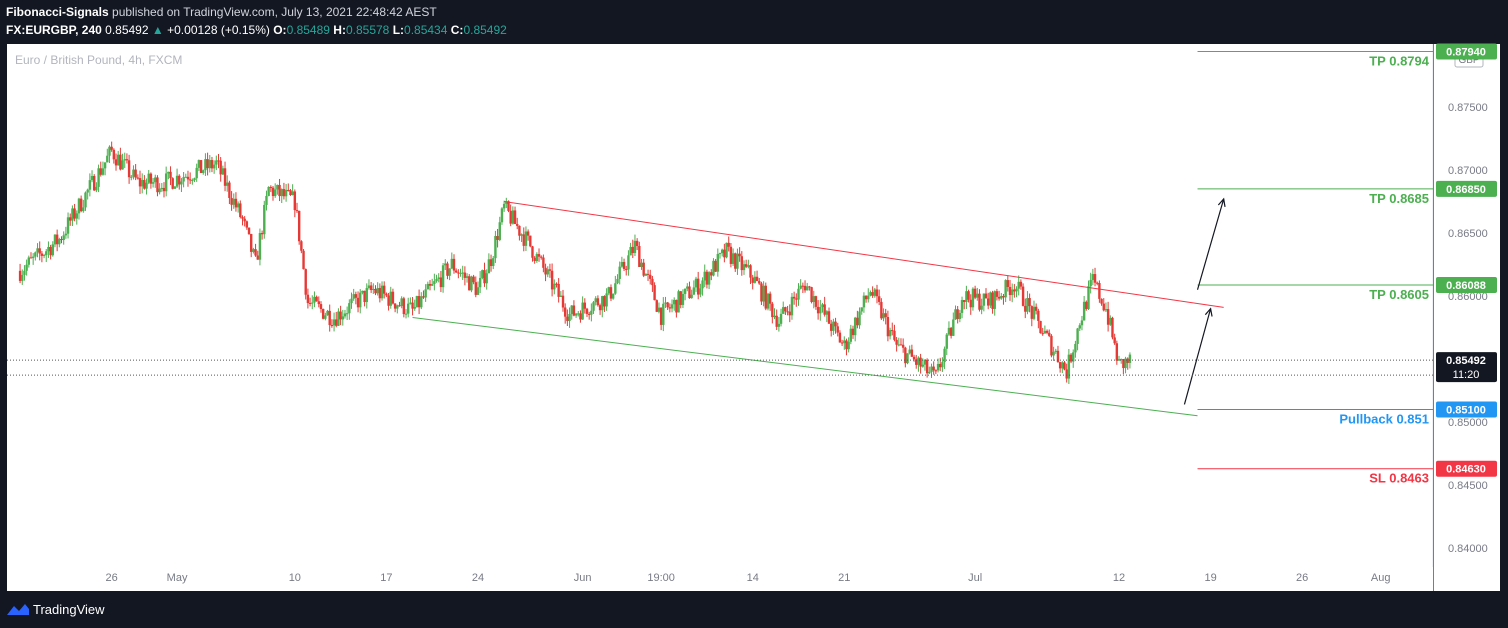 This screenshot has width=1508, height=628. Describe the element at coordinates (69, 609) in the screenshot. I see `tradingview-brand: TradingView` at that location.